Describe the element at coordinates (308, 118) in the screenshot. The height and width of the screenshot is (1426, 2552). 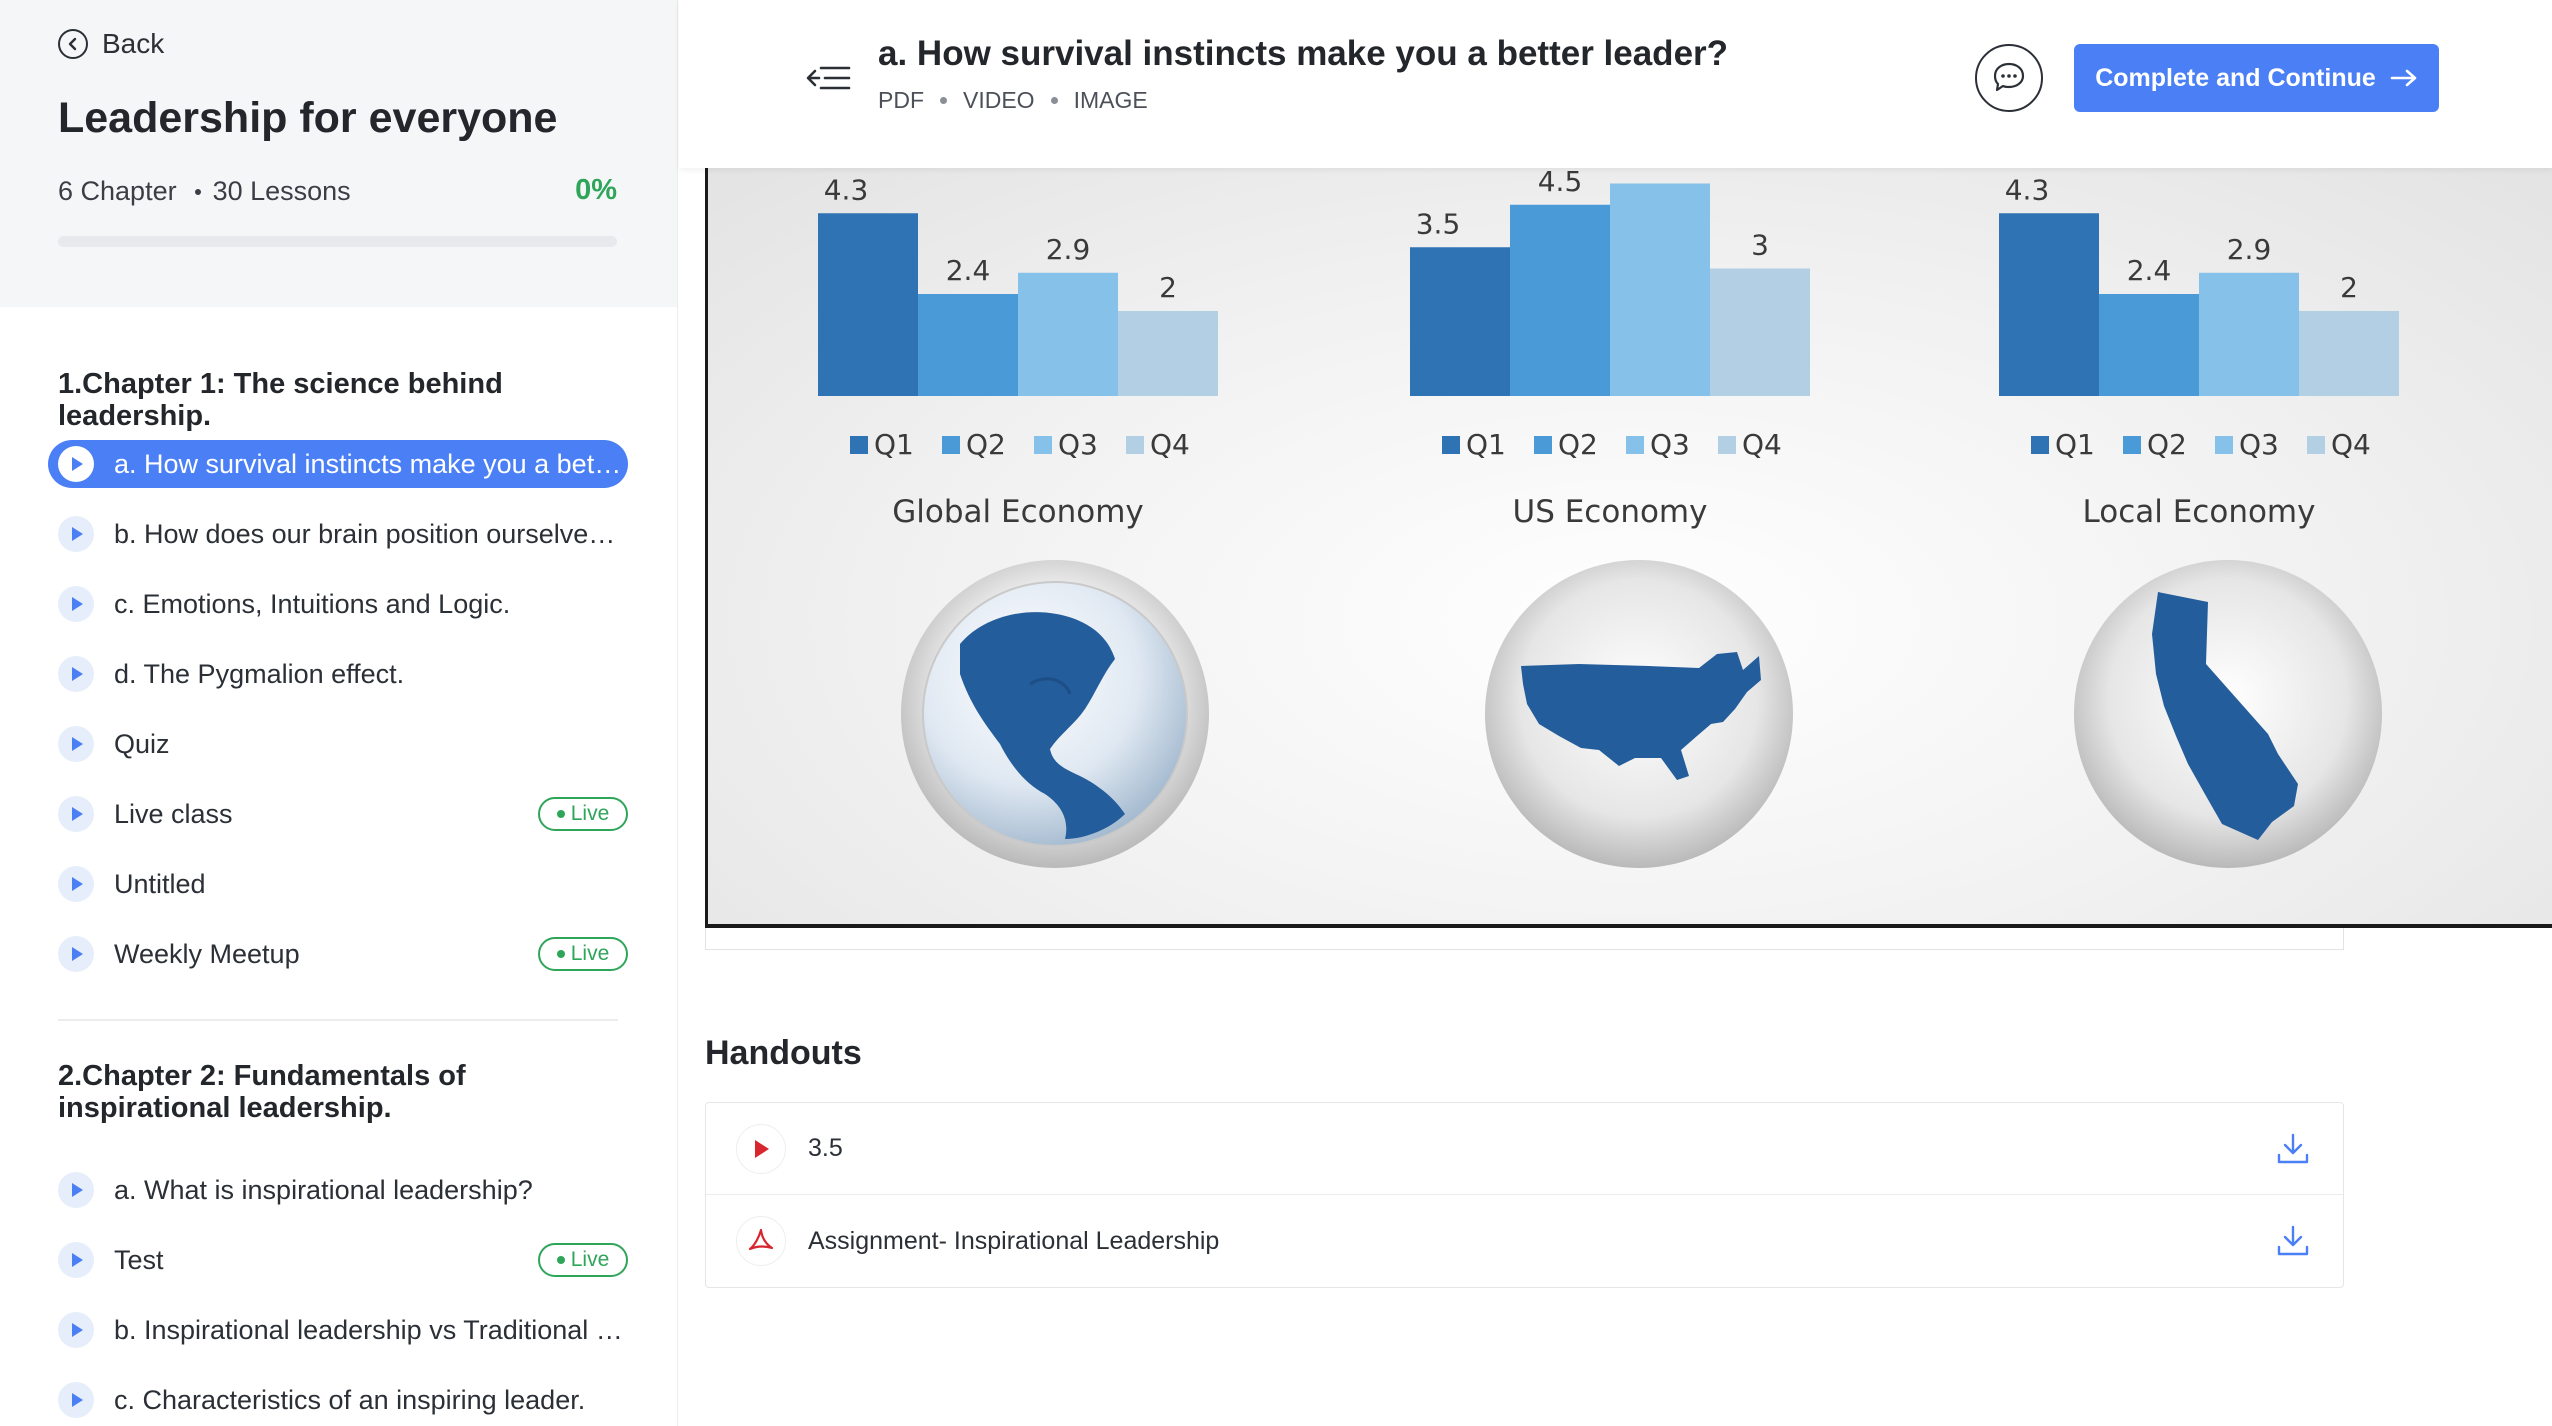
I see `course-title: Leadership for everyone` at that location.